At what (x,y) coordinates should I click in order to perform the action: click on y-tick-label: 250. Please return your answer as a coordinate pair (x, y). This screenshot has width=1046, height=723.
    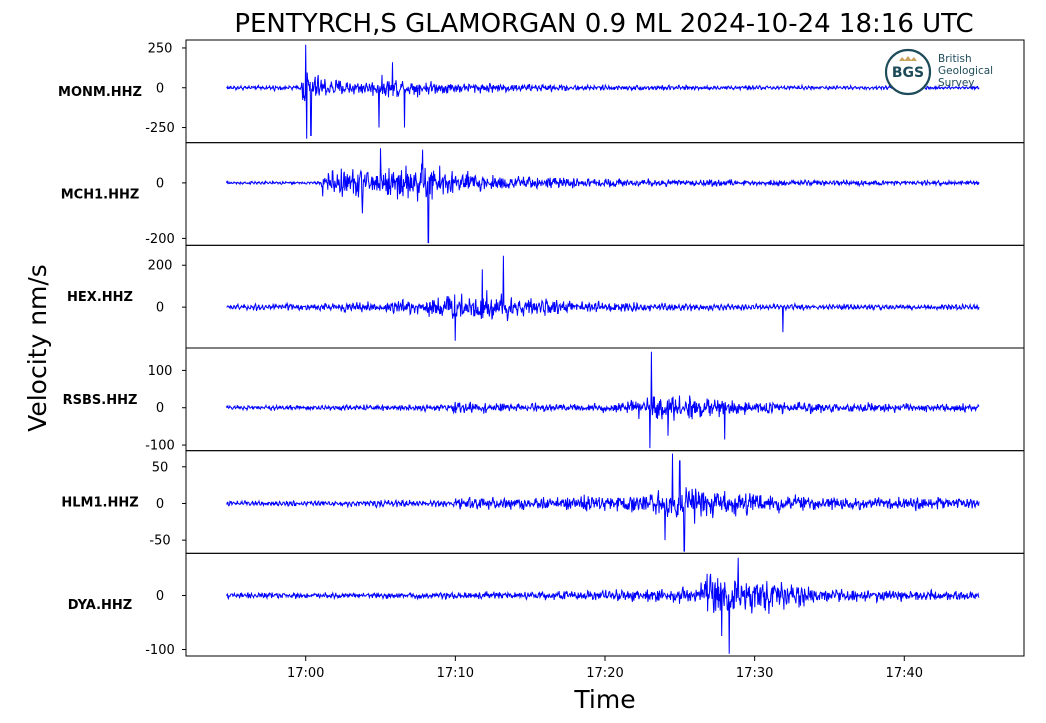
    Looking at the image, I should click on (160, 48).